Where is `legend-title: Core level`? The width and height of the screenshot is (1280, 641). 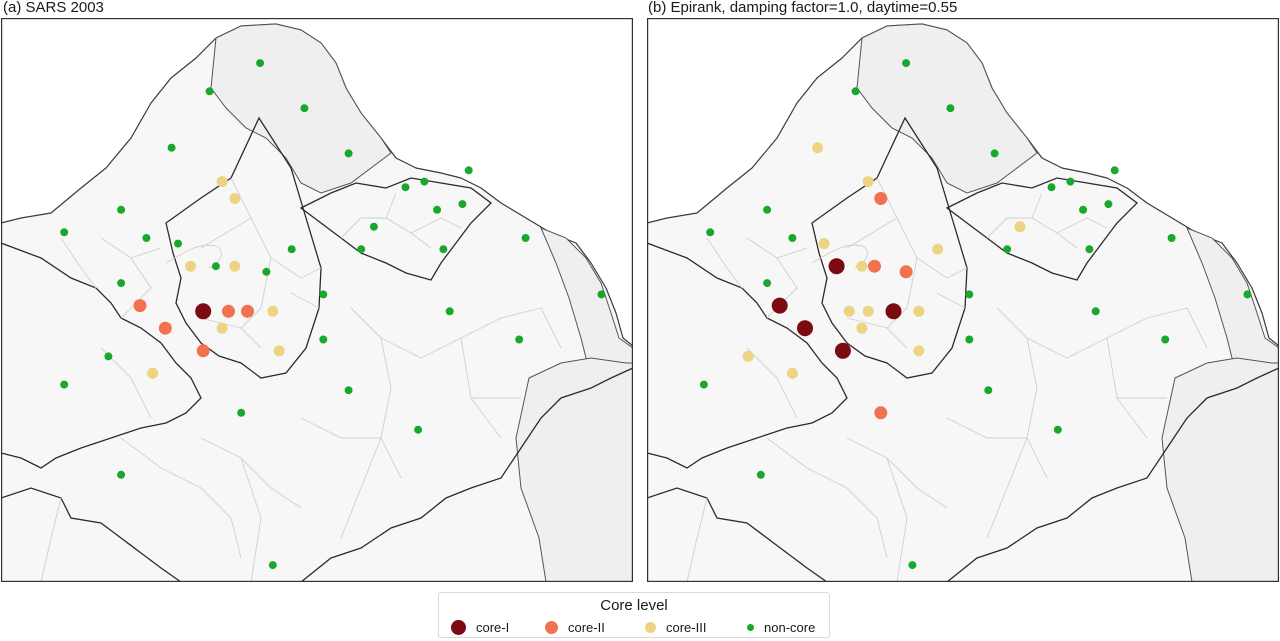
legend-title: Core level is located at coordinates (634, 605).